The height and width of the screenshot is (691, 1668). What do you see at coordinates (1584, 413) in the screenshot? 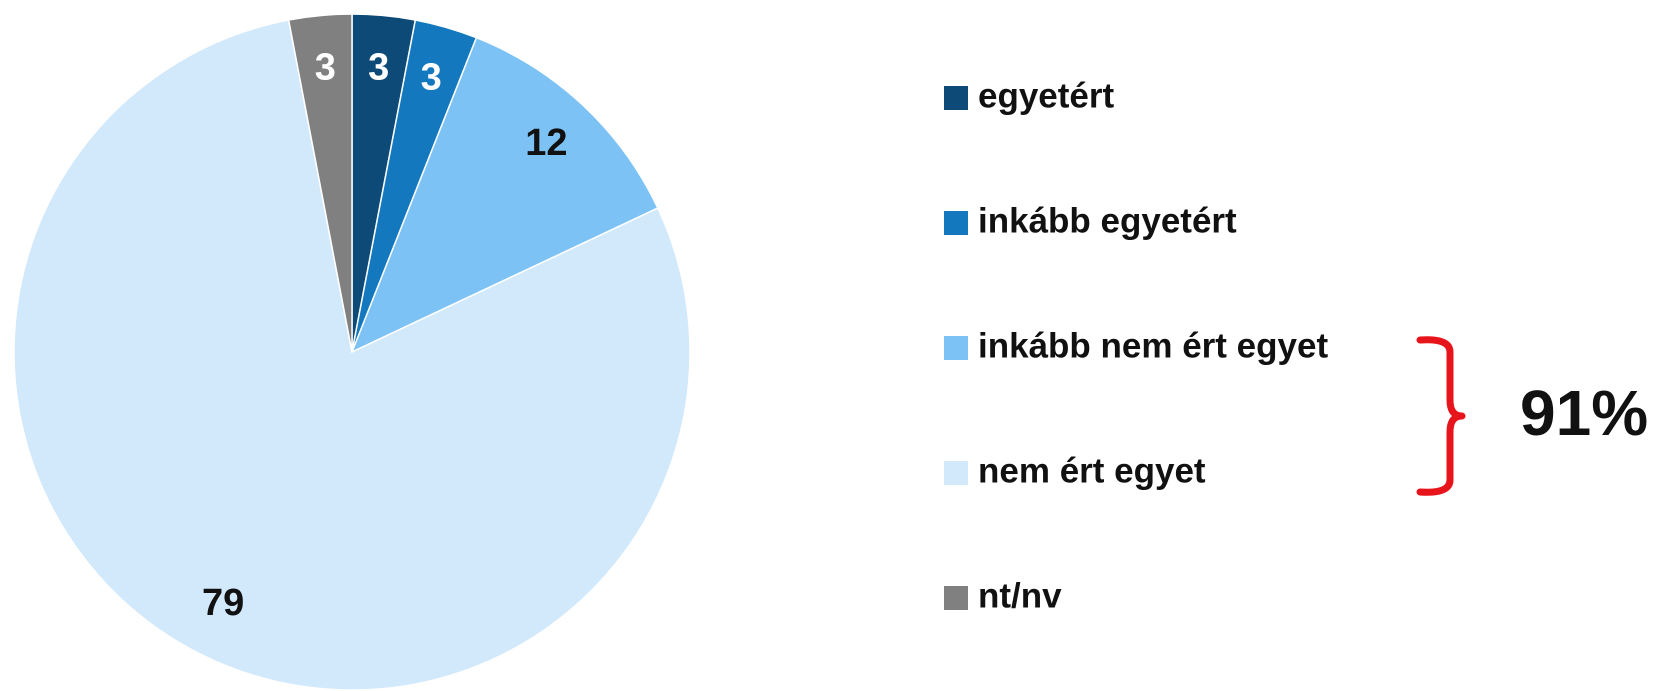
I see `annotation: 91%` at bounding box center [1584, 413].